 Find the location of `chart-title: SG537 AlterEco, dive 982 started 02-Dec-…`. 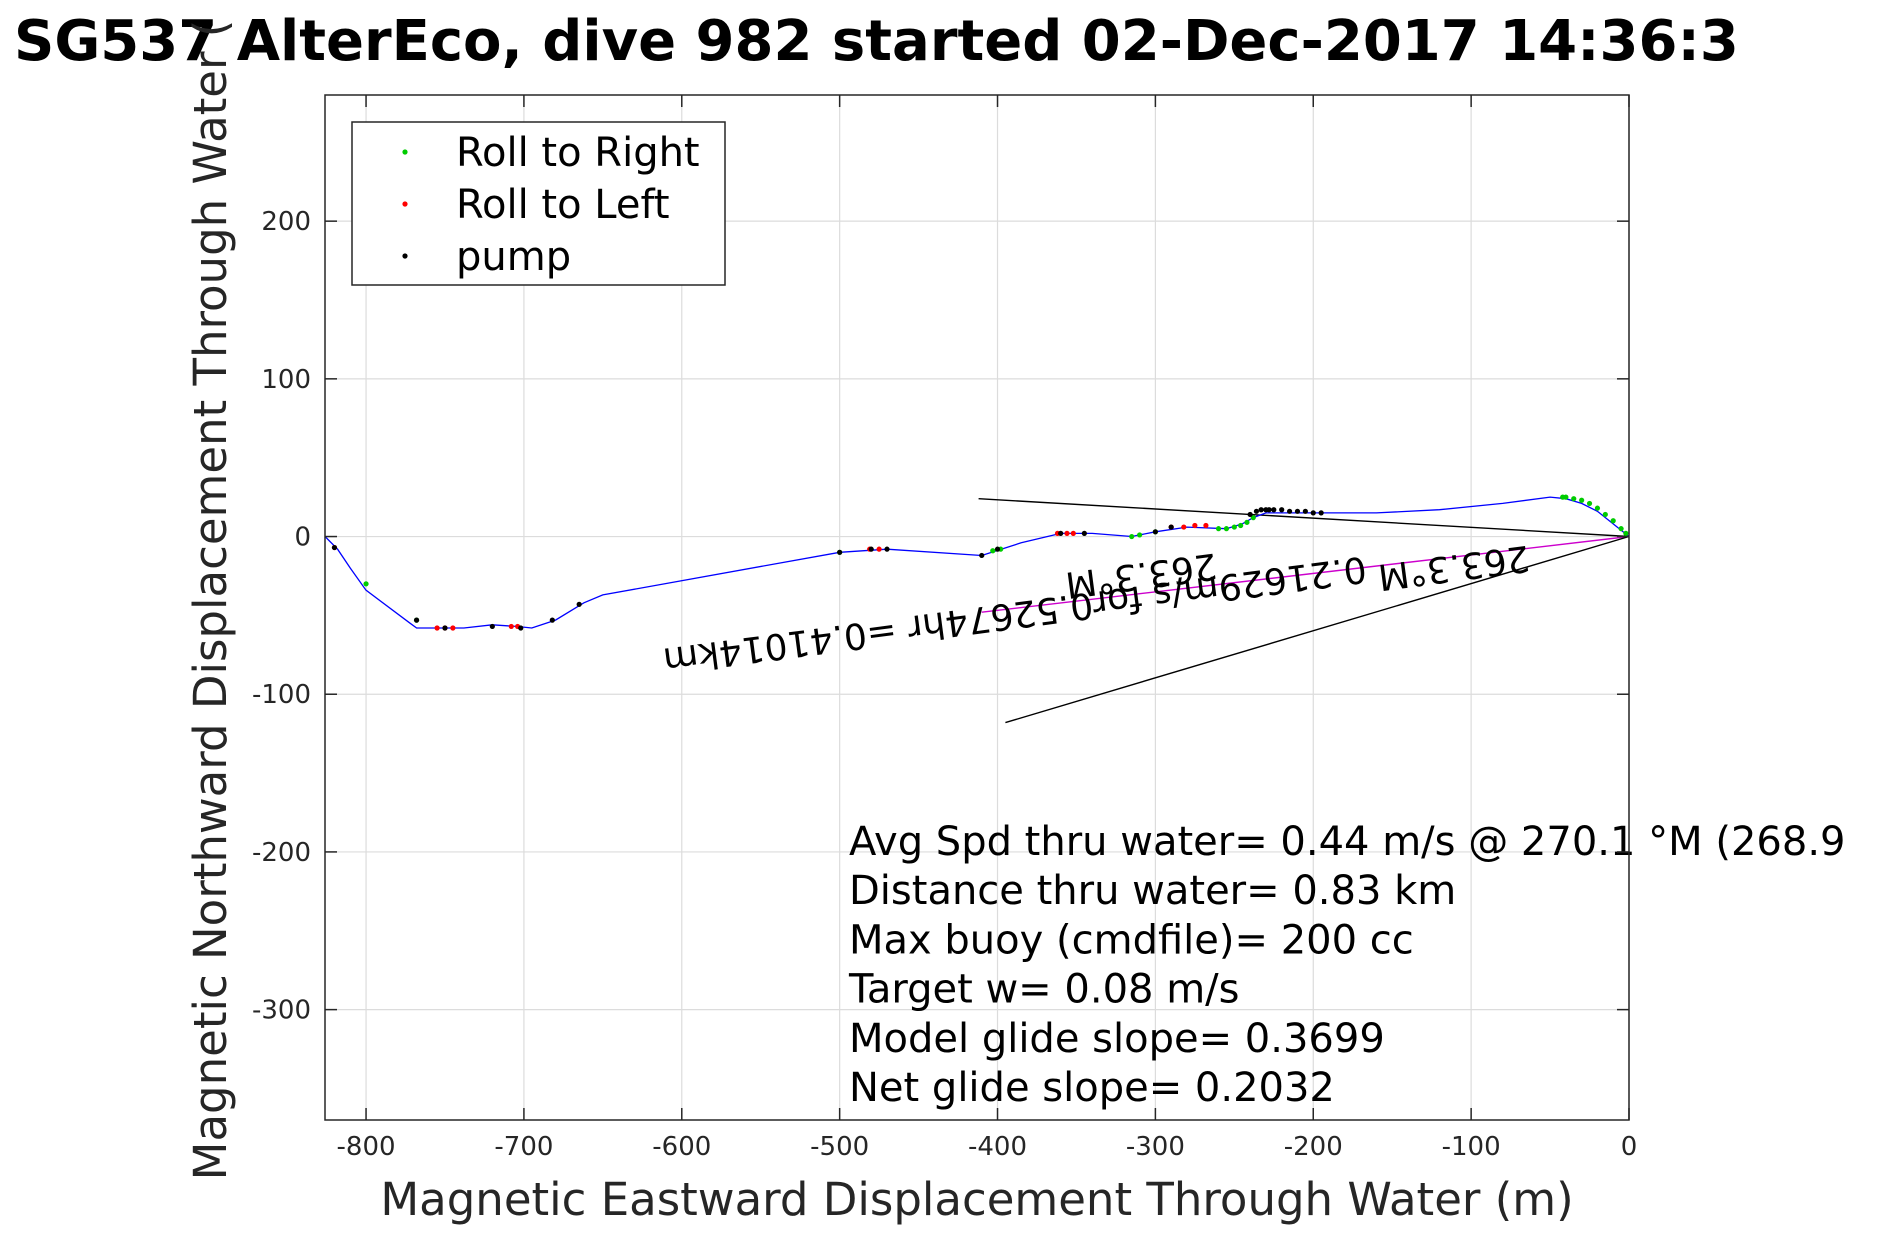

chart-title: SG537 AlterEco, dive 982 started 02-Dec-… is located at coordinates (876, 41).